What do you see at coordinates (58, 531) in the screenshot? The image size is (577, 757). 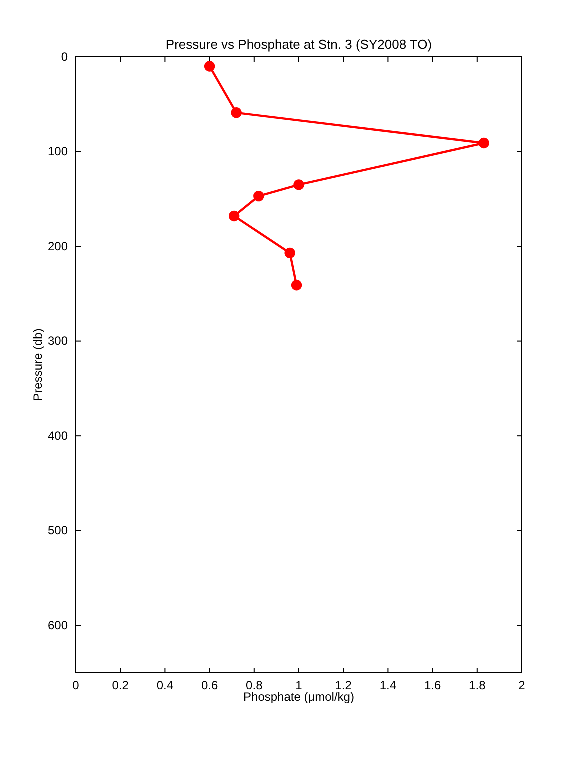 I see `y-tick-label: 500` at bounding box center [58, 531].